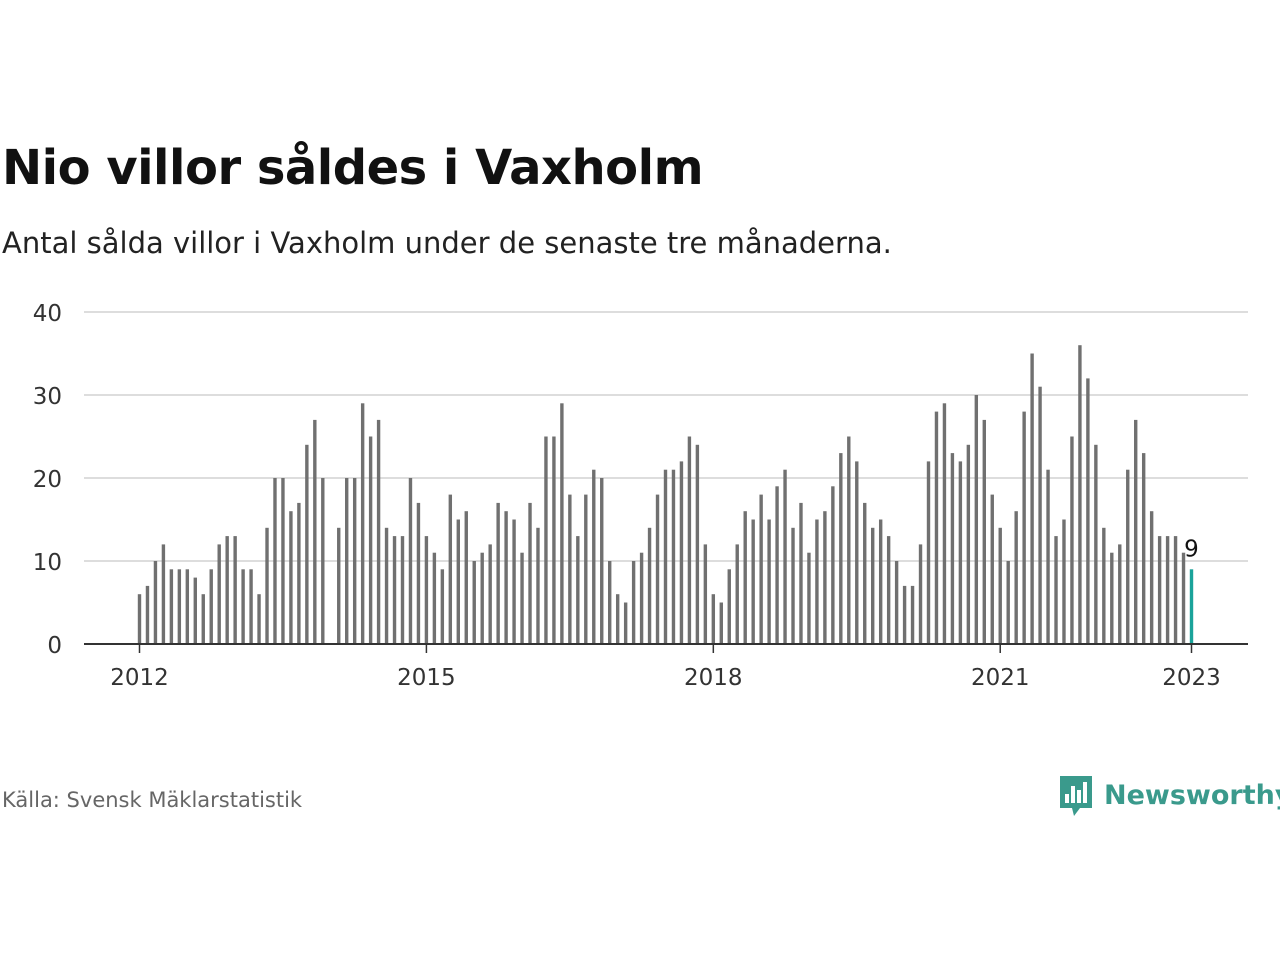 This screenshot has height=960, width=1280. What do you see at coordinates (1192, 795) in the screenshot?
I see `brand-name: Newsworthy` at bounding box center [1192, 795].